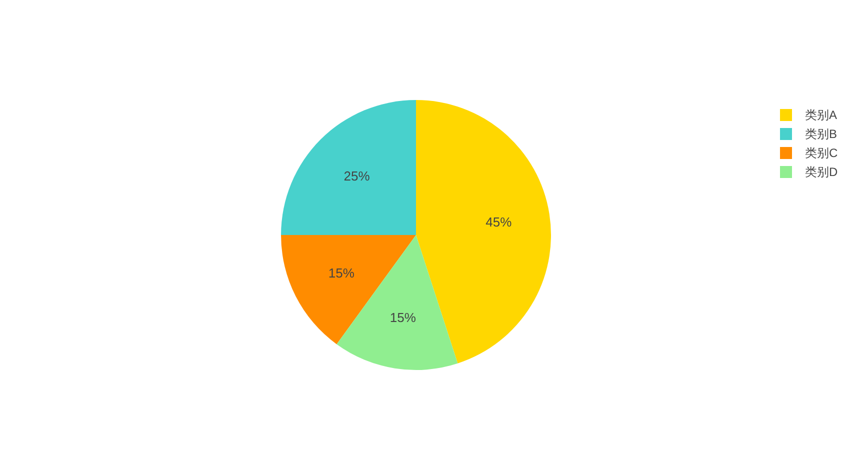 This screenshot has width=857, height=450. What do you see at coordinates (357, 176) in the screenshot?
I see `data-label: 25%` at bounding box center [357, 176].